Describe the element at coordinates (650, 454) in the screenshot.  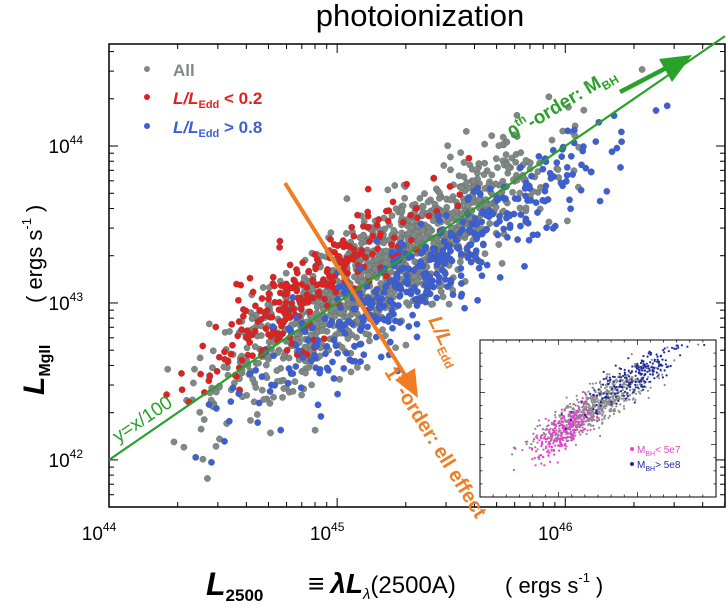
I see `inset-low-sub: BH` at that location.